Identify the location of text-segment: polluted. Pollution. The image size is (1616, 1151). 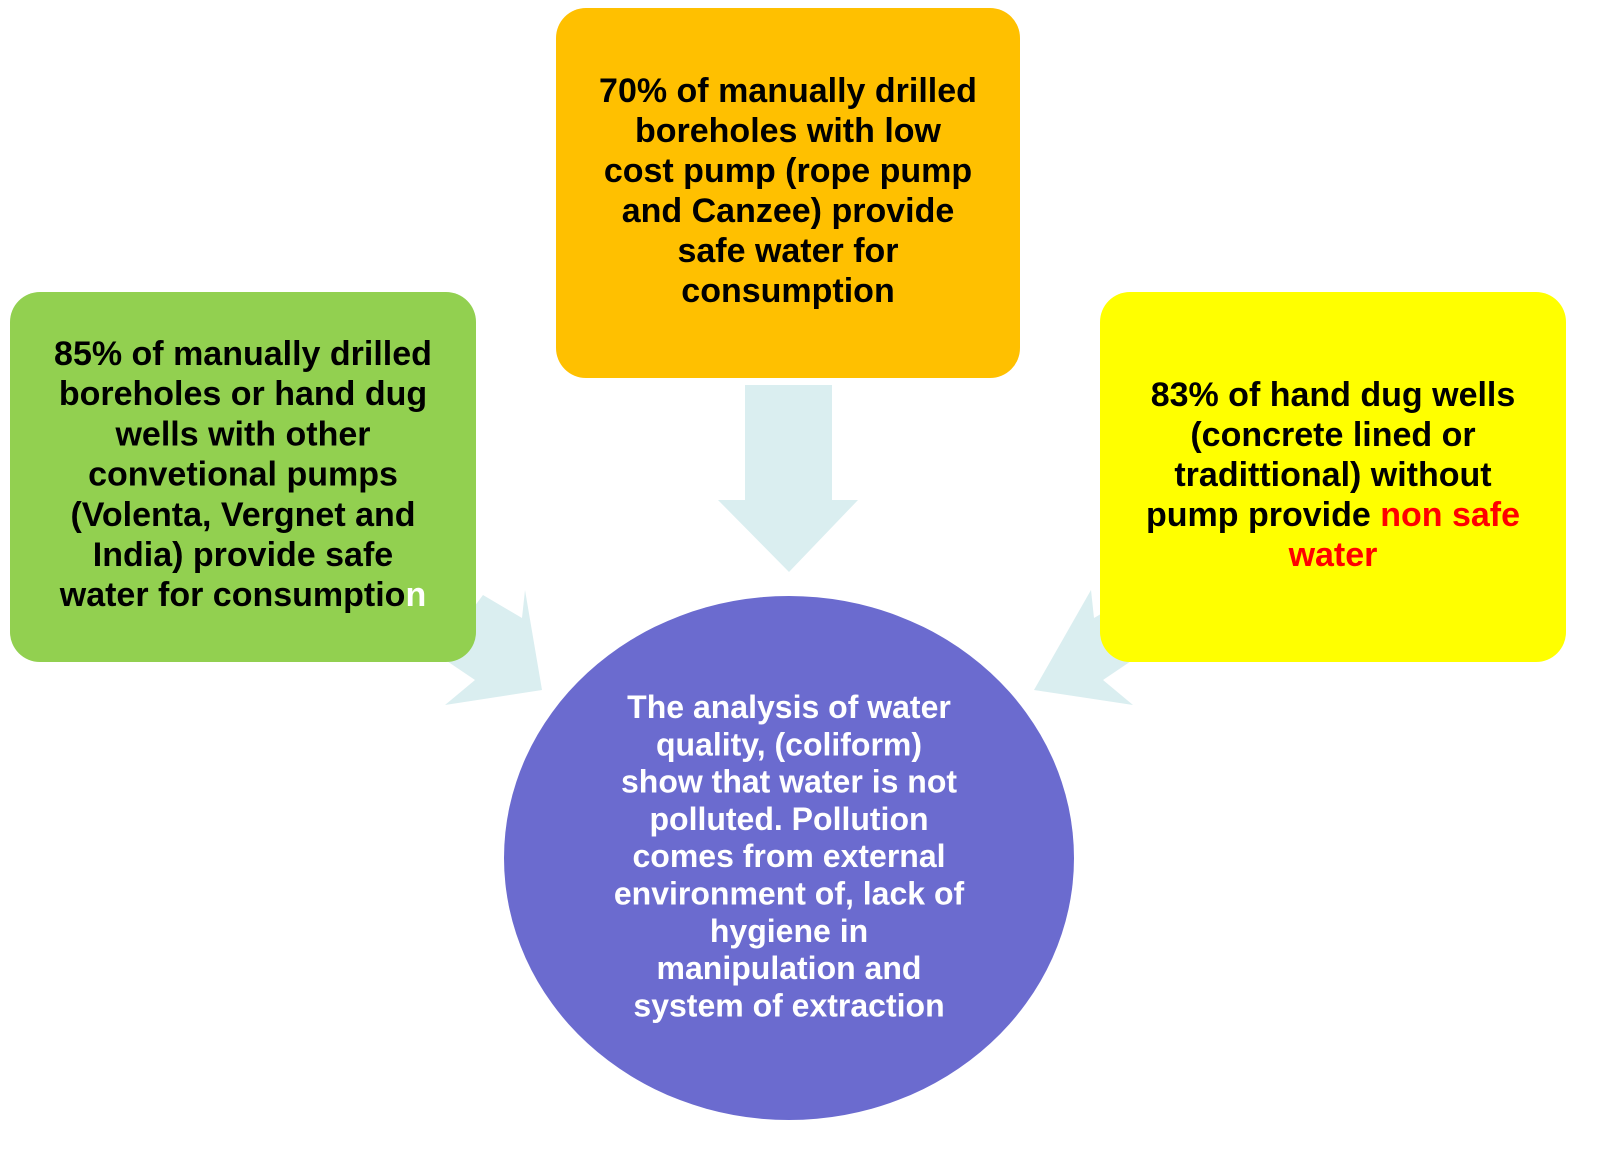
(788, 819).